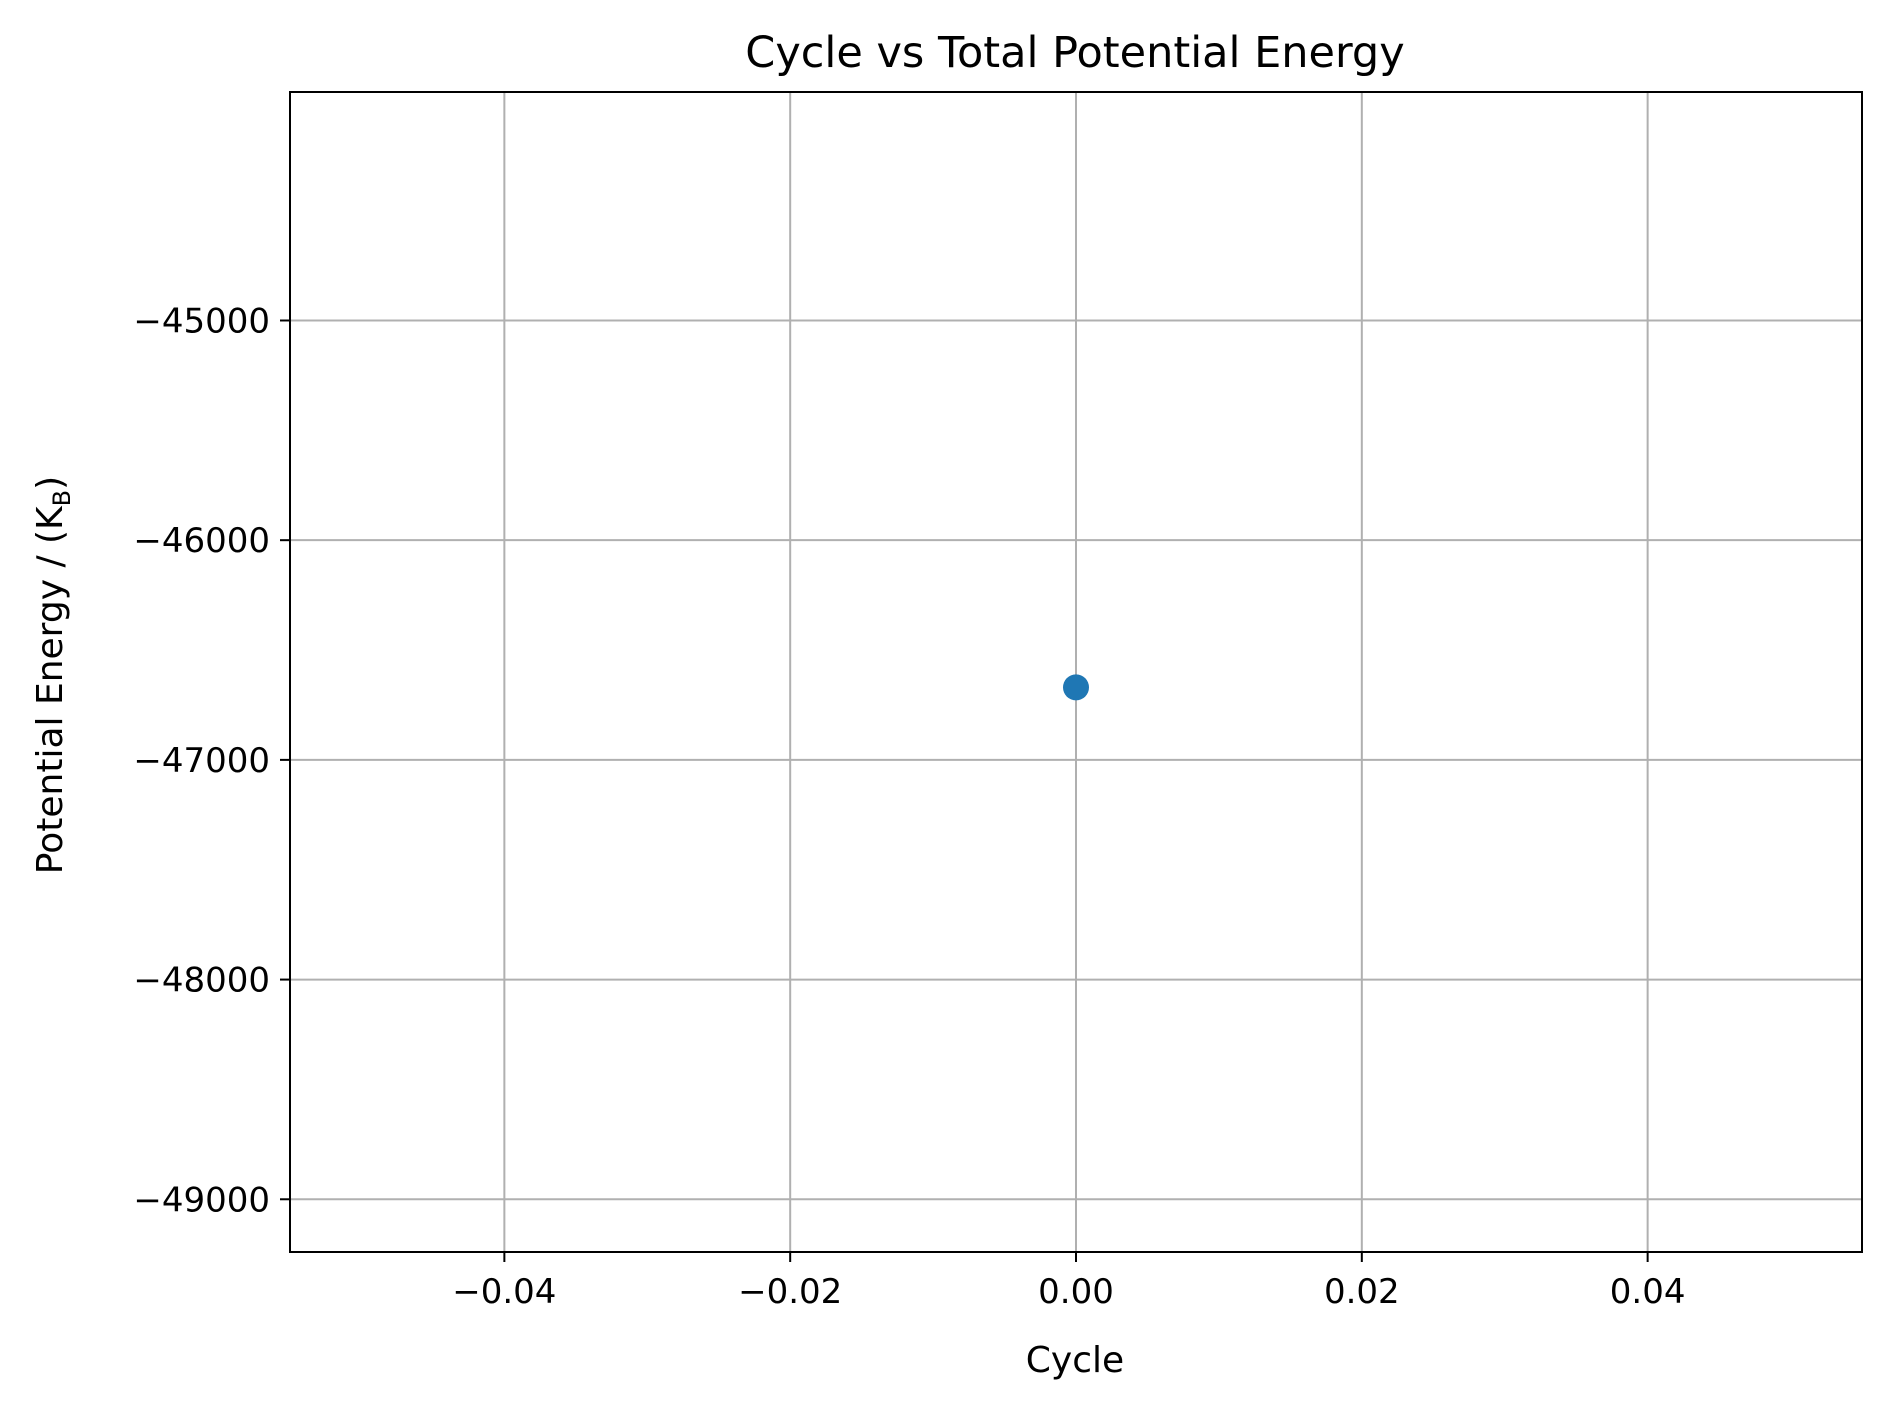 Image resolution: width=1883 pixels, height=1406 pixels. Describe the element at coordinates (201, 541) in the screenshot. I see `y-tick-label: −46000` at that location.